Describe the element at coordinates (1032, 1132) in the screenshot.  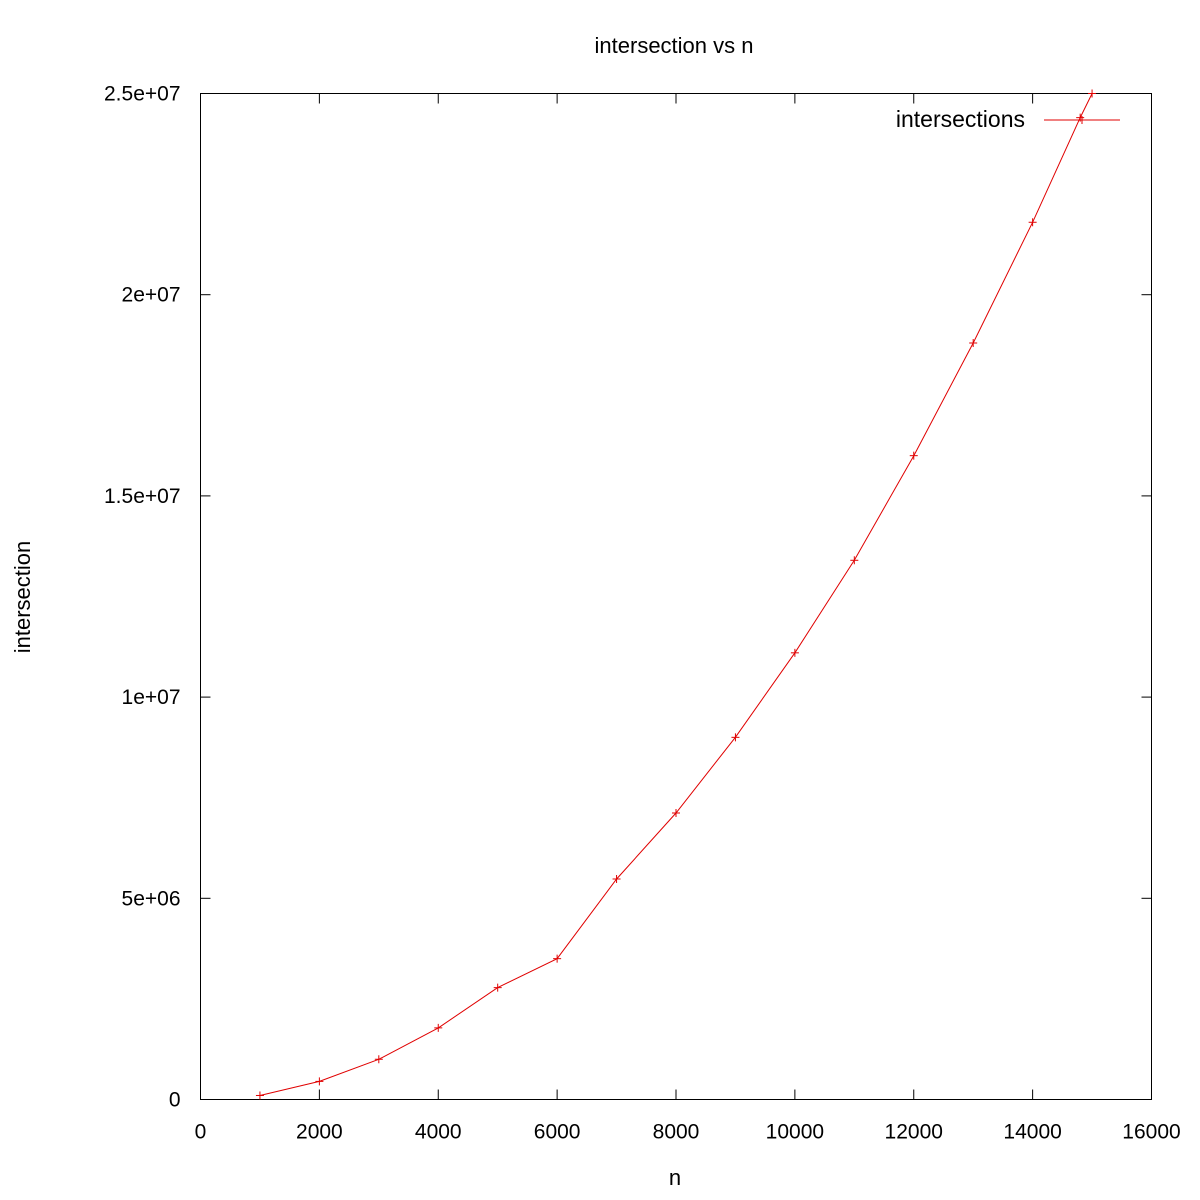
I see `x-tick-label: 14000` at that location.